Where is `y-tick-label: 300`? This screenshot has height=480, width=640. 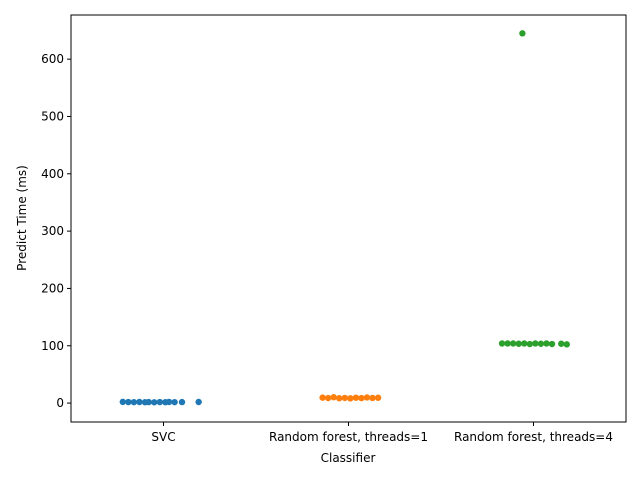 y-tick-label: 300 is located at coordinates (52, 231).